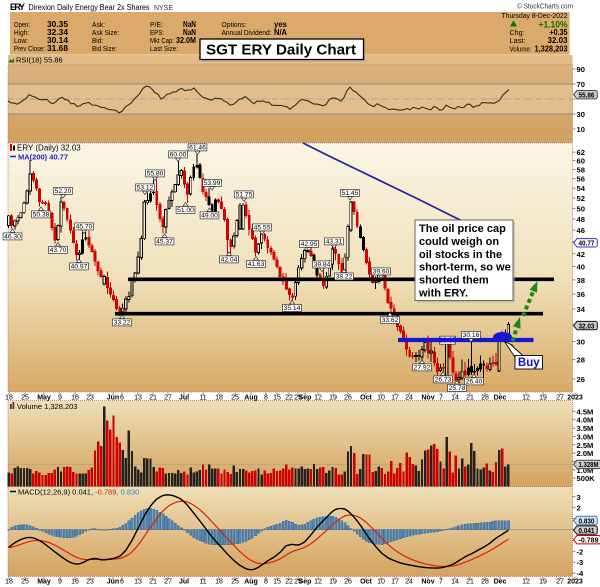 Image resolution: width=600 pixels, height=587 pixels. I want to click on svg-text: 2, so click(579, 508).